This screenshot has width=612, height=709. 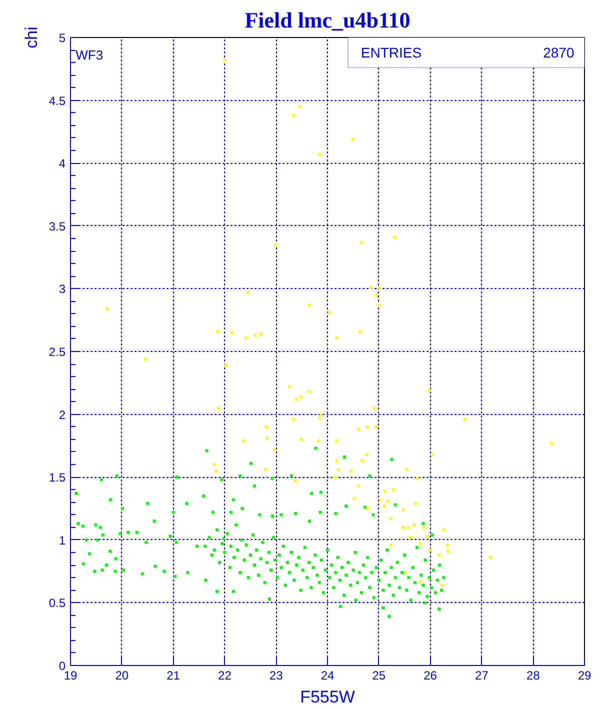 I want to click on x-tick-label: 20, so click(x=122, y=675).